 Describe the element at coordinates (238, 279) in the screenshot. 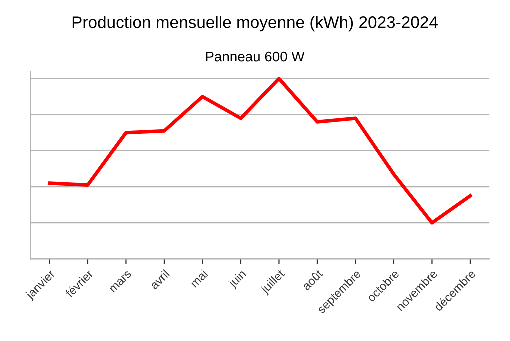

I see `x-tick-label: juin` at that location.